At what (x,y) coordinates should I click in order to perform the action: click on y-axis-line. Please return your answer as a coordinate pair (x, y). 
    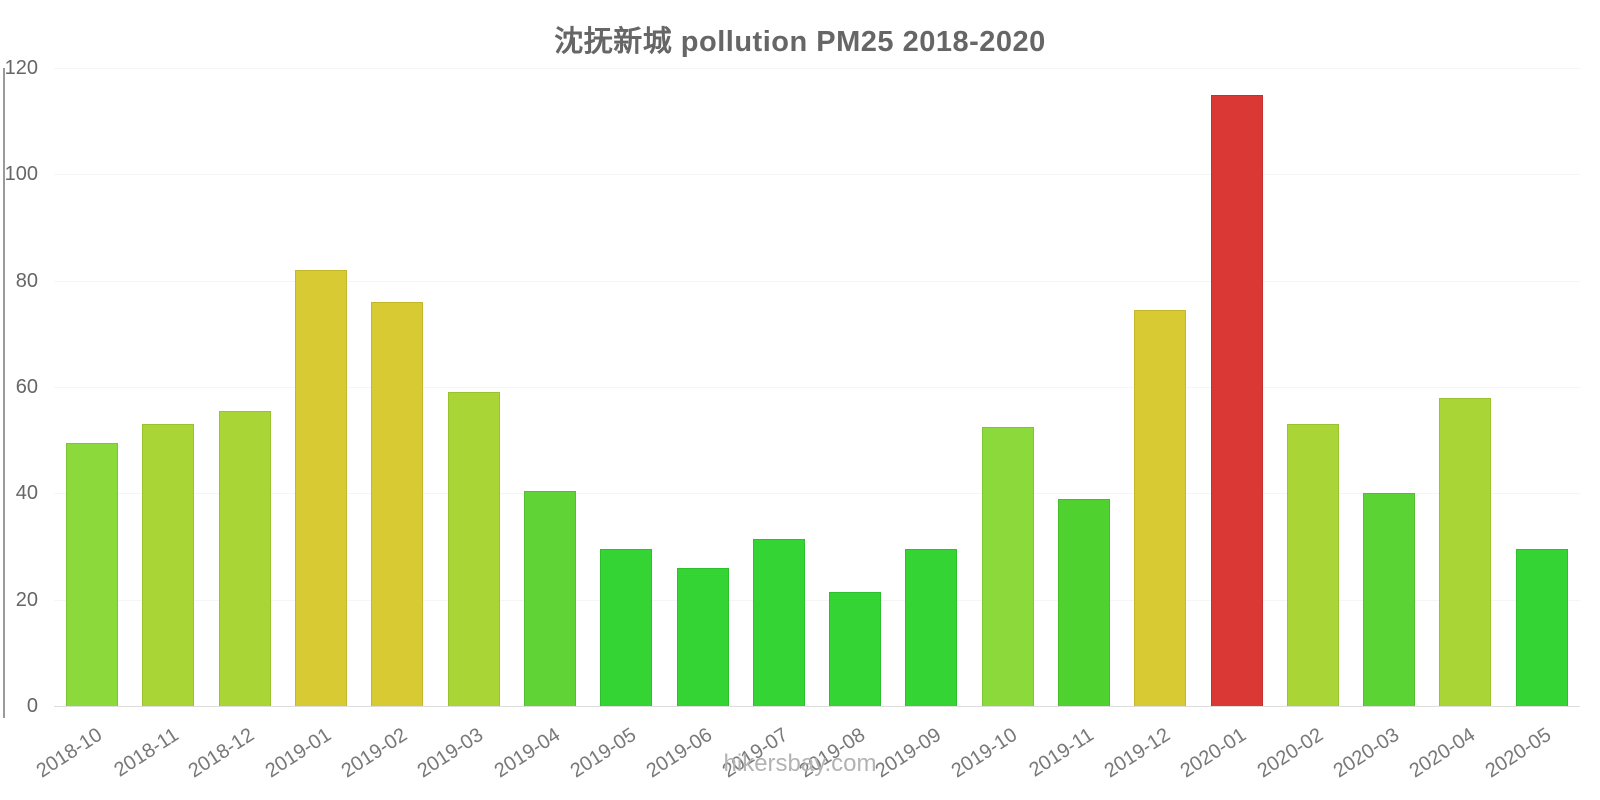
    Looking at the image, I should click on (4, 393).